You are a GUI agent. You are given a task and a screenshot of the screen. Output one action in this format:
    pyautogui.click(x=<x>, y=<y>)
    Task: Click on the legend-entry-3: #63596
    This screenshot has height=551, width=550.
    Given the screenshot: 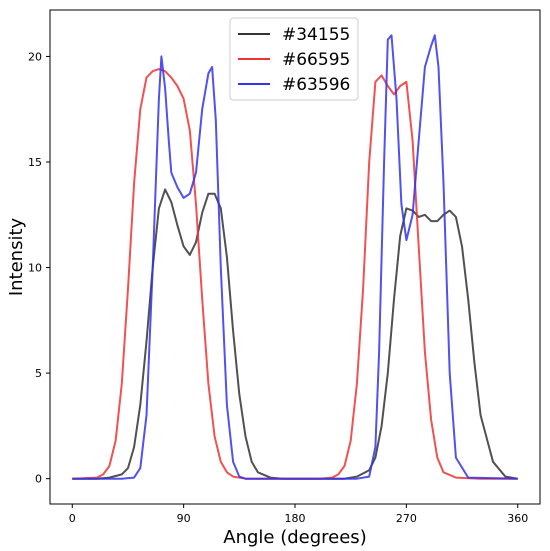 What is the action you would take?
    pyautogui.click(x=294, y=85)
    